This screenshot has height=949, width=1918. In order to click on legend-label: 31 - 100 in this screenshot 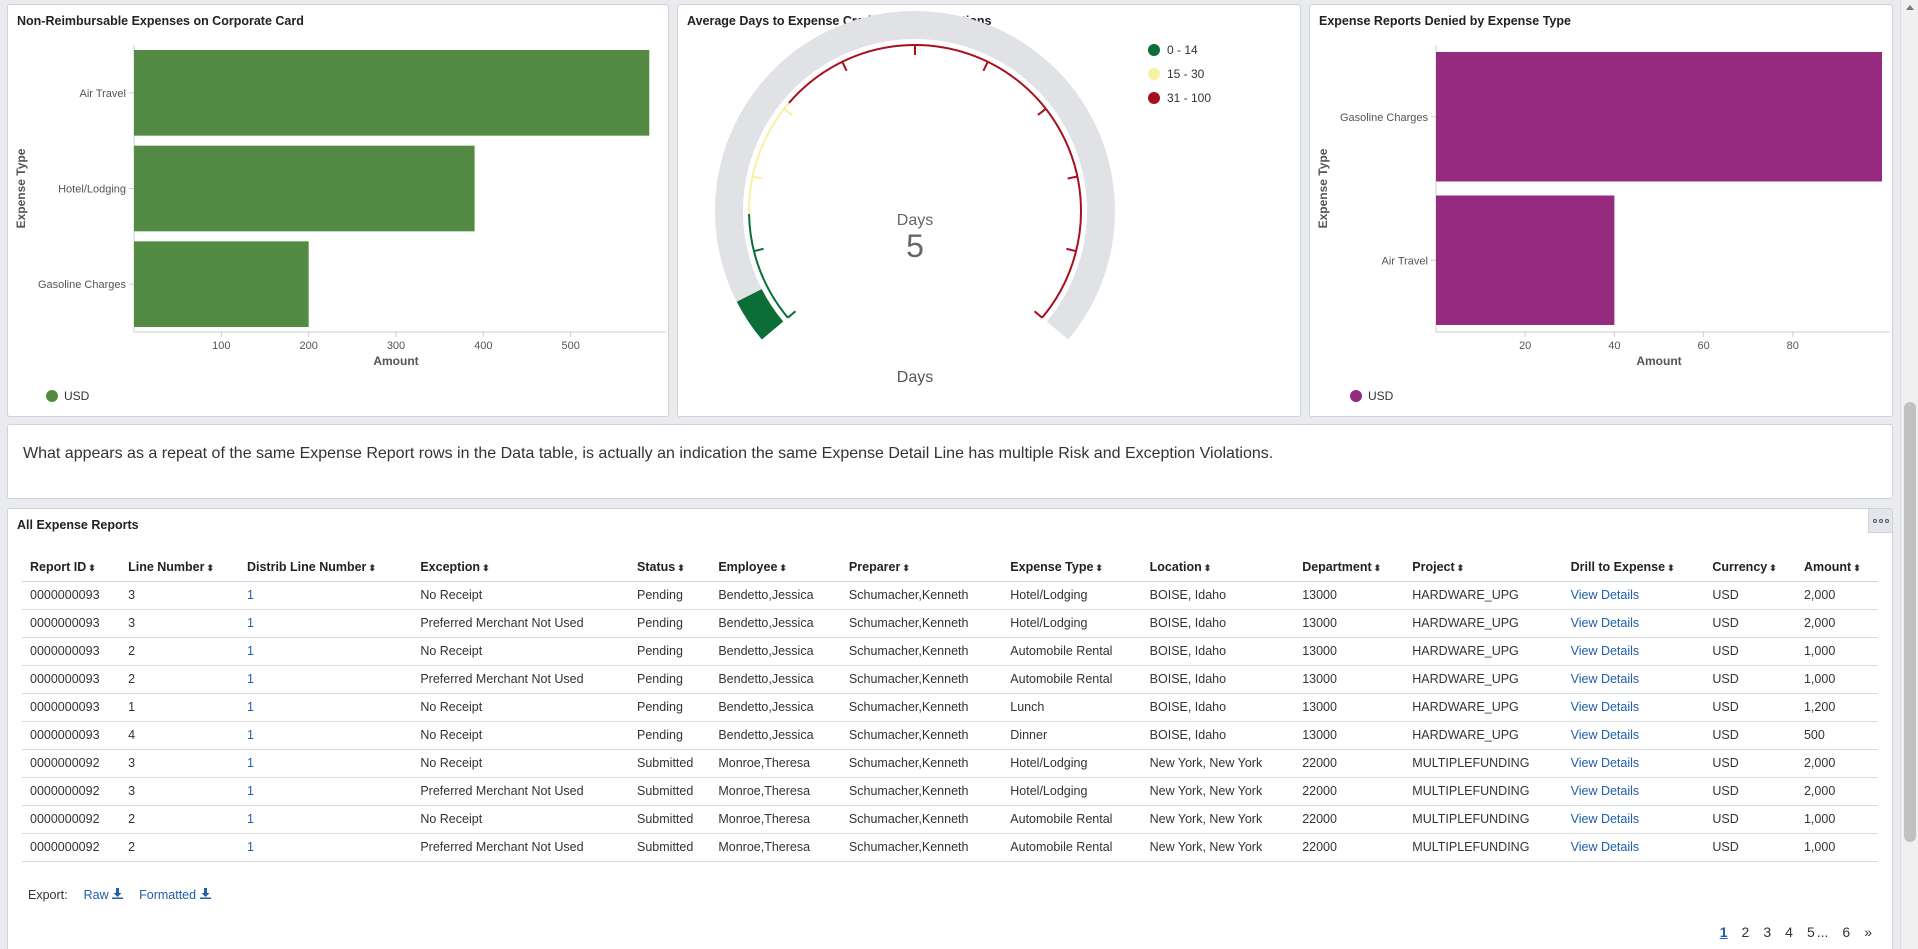, I will do `click(1189, 98)`.